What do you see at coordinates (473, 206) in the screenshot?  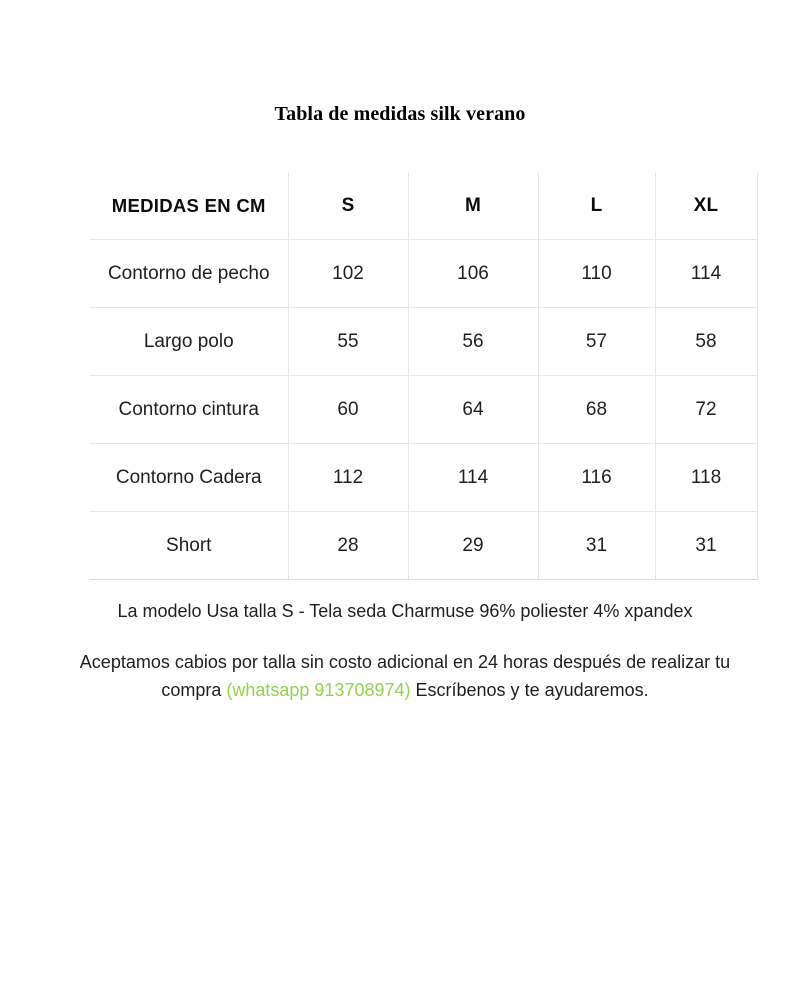 I see `column-header-m: M` at bounding box center [473, 206].